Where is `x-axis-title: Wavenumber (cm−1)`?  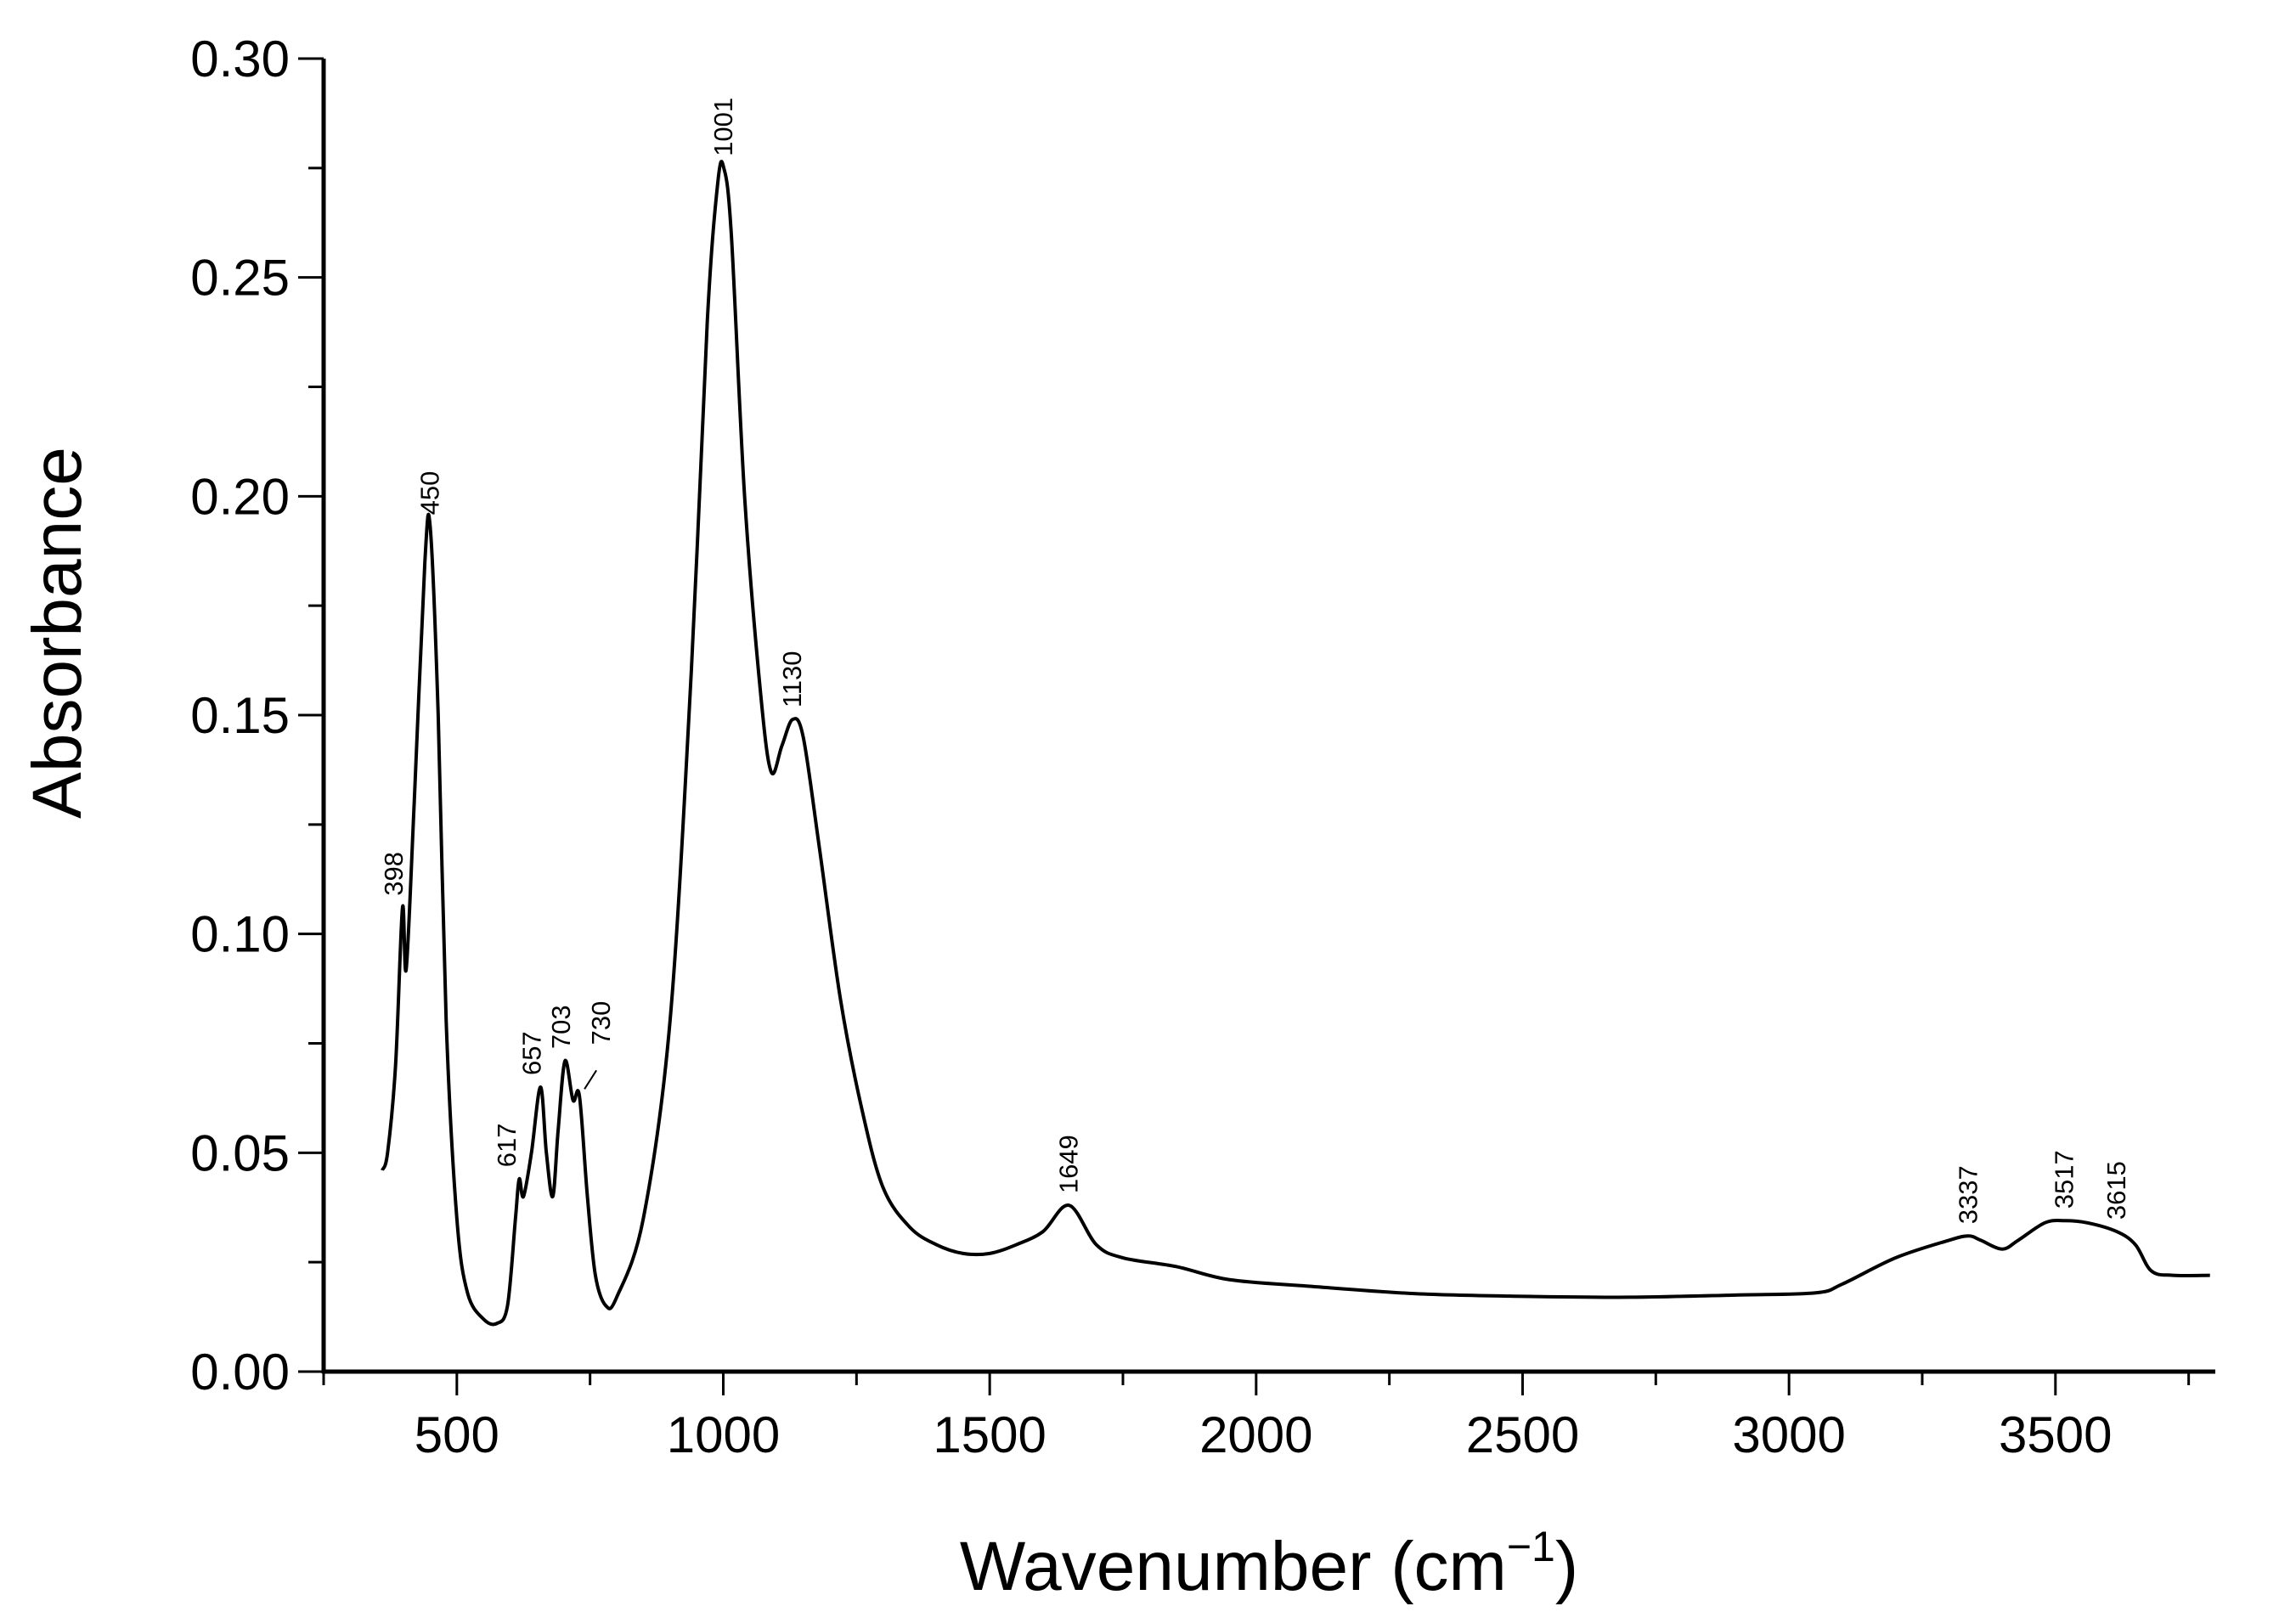
x-axis-title: Wavenumber (cm−1) is located at coordinates (1269, 1564).